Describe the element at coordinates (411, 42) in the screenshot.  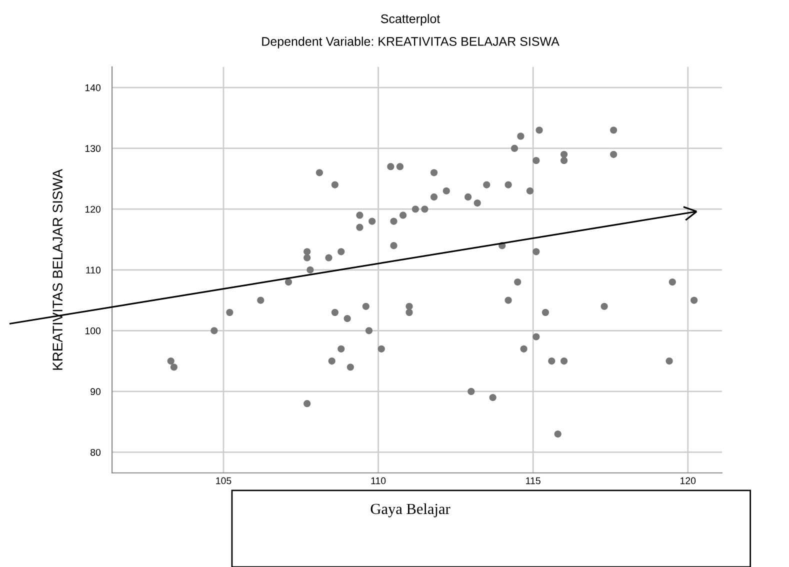
I see `chart-subtitle: Dependent Variable: KREATIVITAS BELAJAR SISWA` at that location.